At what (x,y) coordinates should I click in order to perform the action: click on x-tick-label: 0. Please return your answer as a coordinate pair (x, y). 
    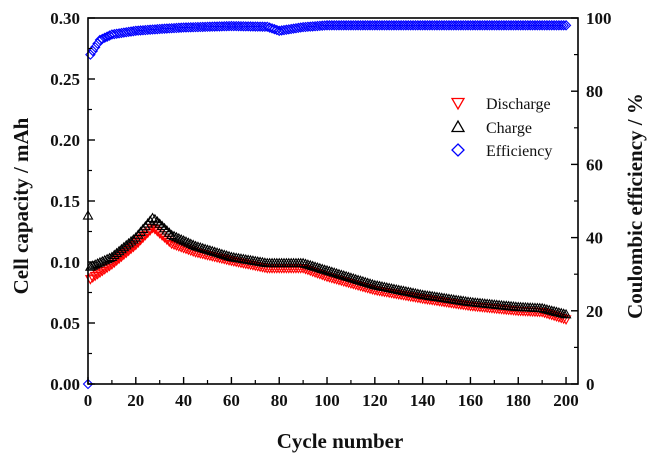
    Looking at the image, I should click on (88, 400).